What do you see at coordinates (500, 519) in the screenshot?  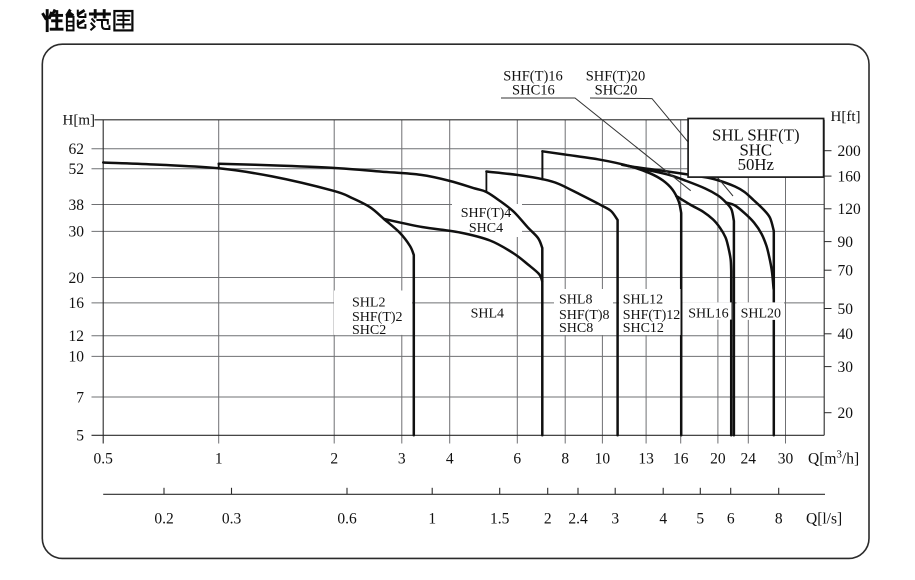 I see `svg-text: 1.5` at bounding box center [500, 519].